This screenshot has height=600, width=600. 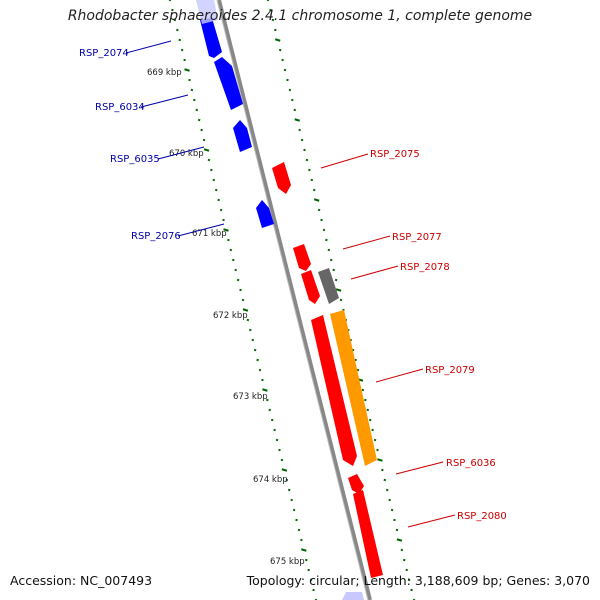 I want to click on gene-rsp-2080, so click(x=368, y=534).